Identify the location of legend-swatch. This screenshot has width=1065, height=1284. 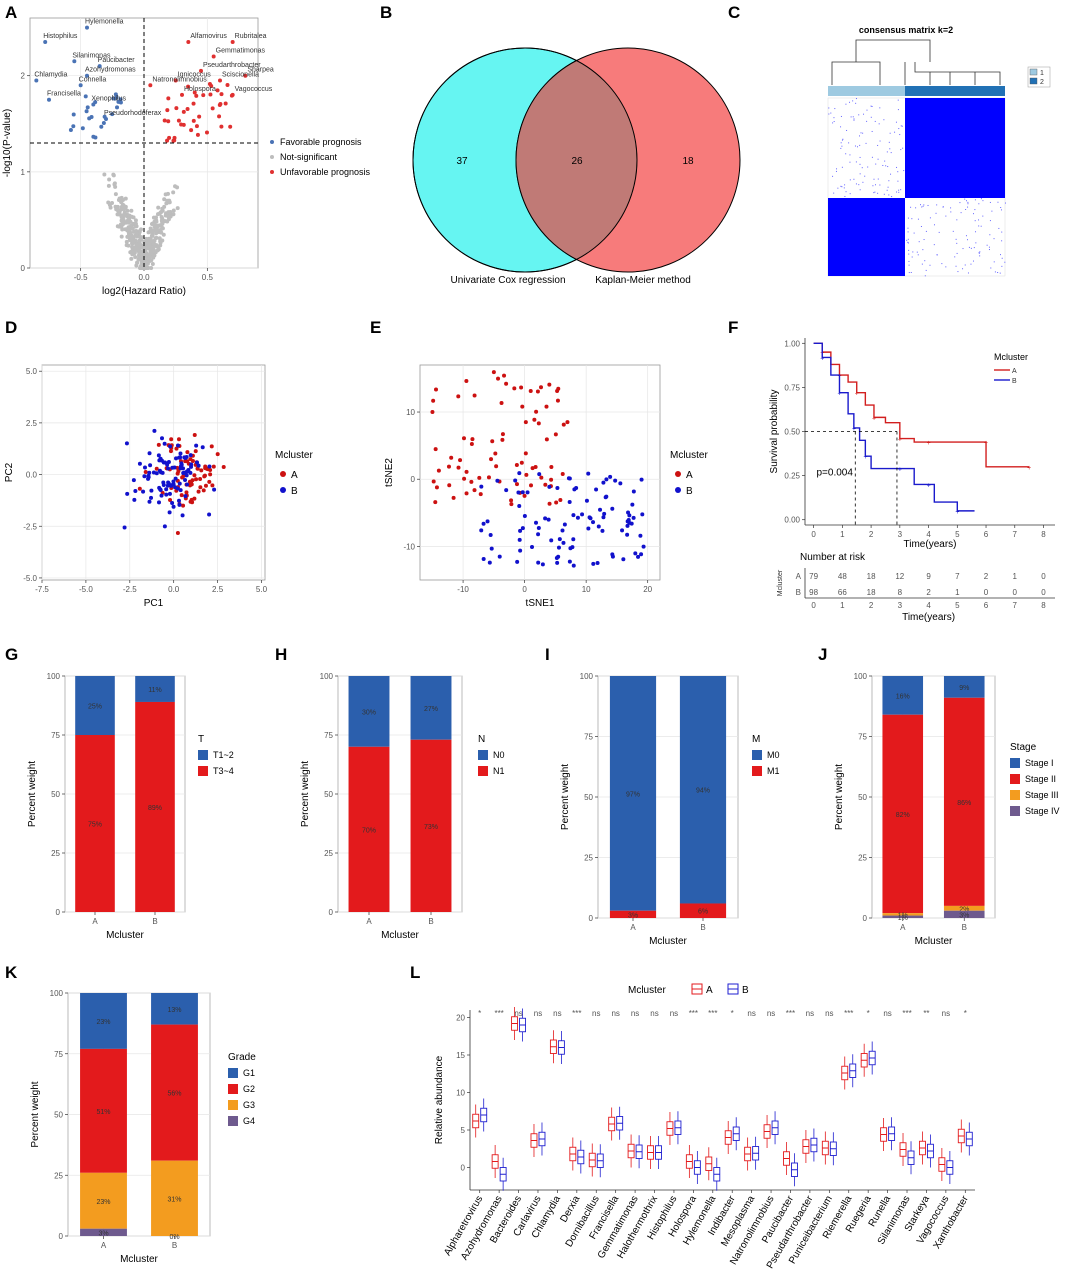
(757, 755).